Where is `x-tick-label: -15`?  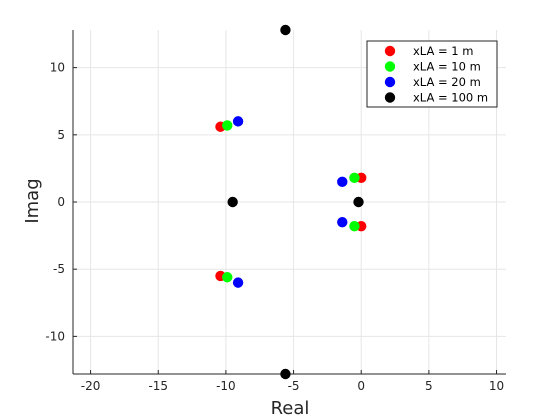
x-tick-label: -15 is located at coordinates (158, 386).